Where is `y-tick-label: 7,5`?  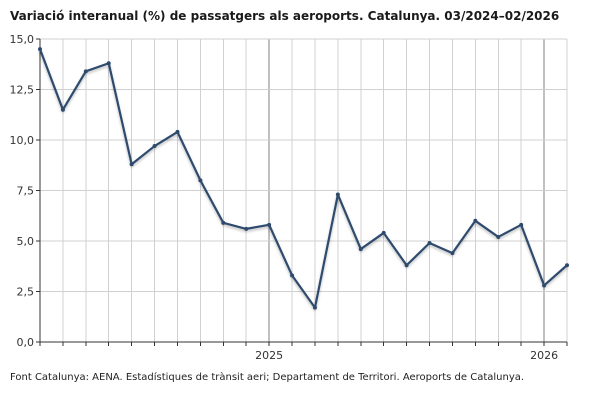
y-tick-label: 7,5 is located at coordinates (26, 191).